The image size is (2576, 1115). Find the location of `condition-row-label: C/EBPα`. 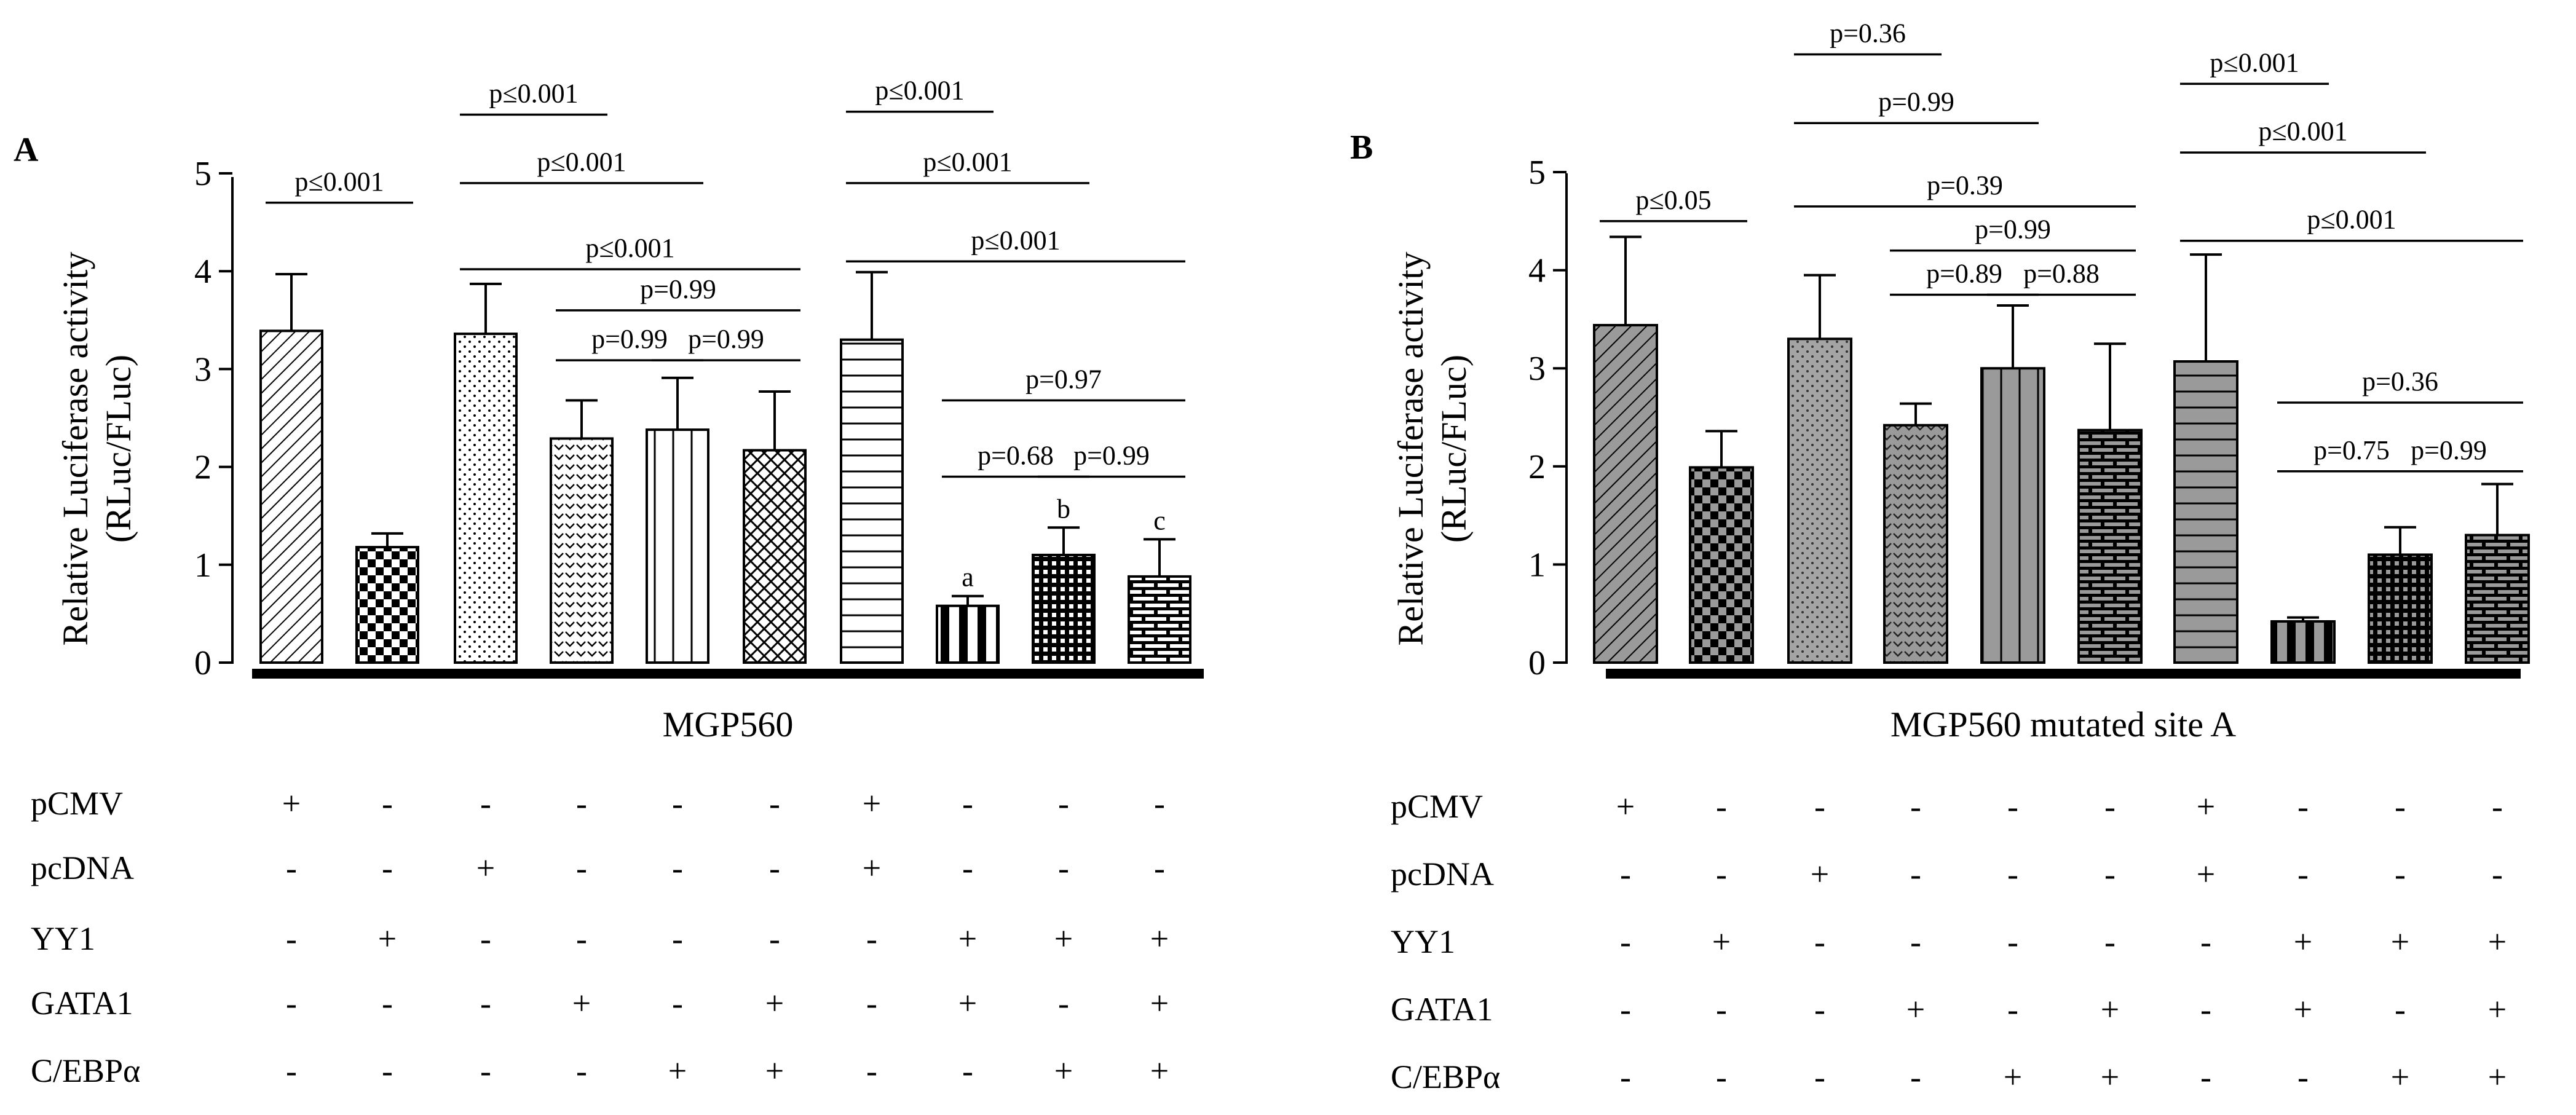

condition-row-label: C/EBPα is located at coordinates (86, 1070).